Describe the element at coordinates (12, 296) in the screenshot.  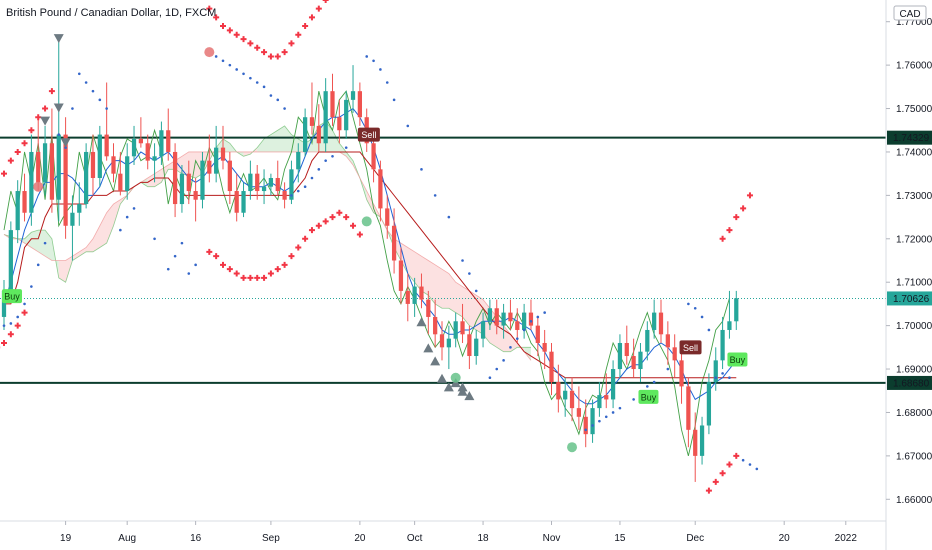
I see `buy-signal-0: Buy` at that location.